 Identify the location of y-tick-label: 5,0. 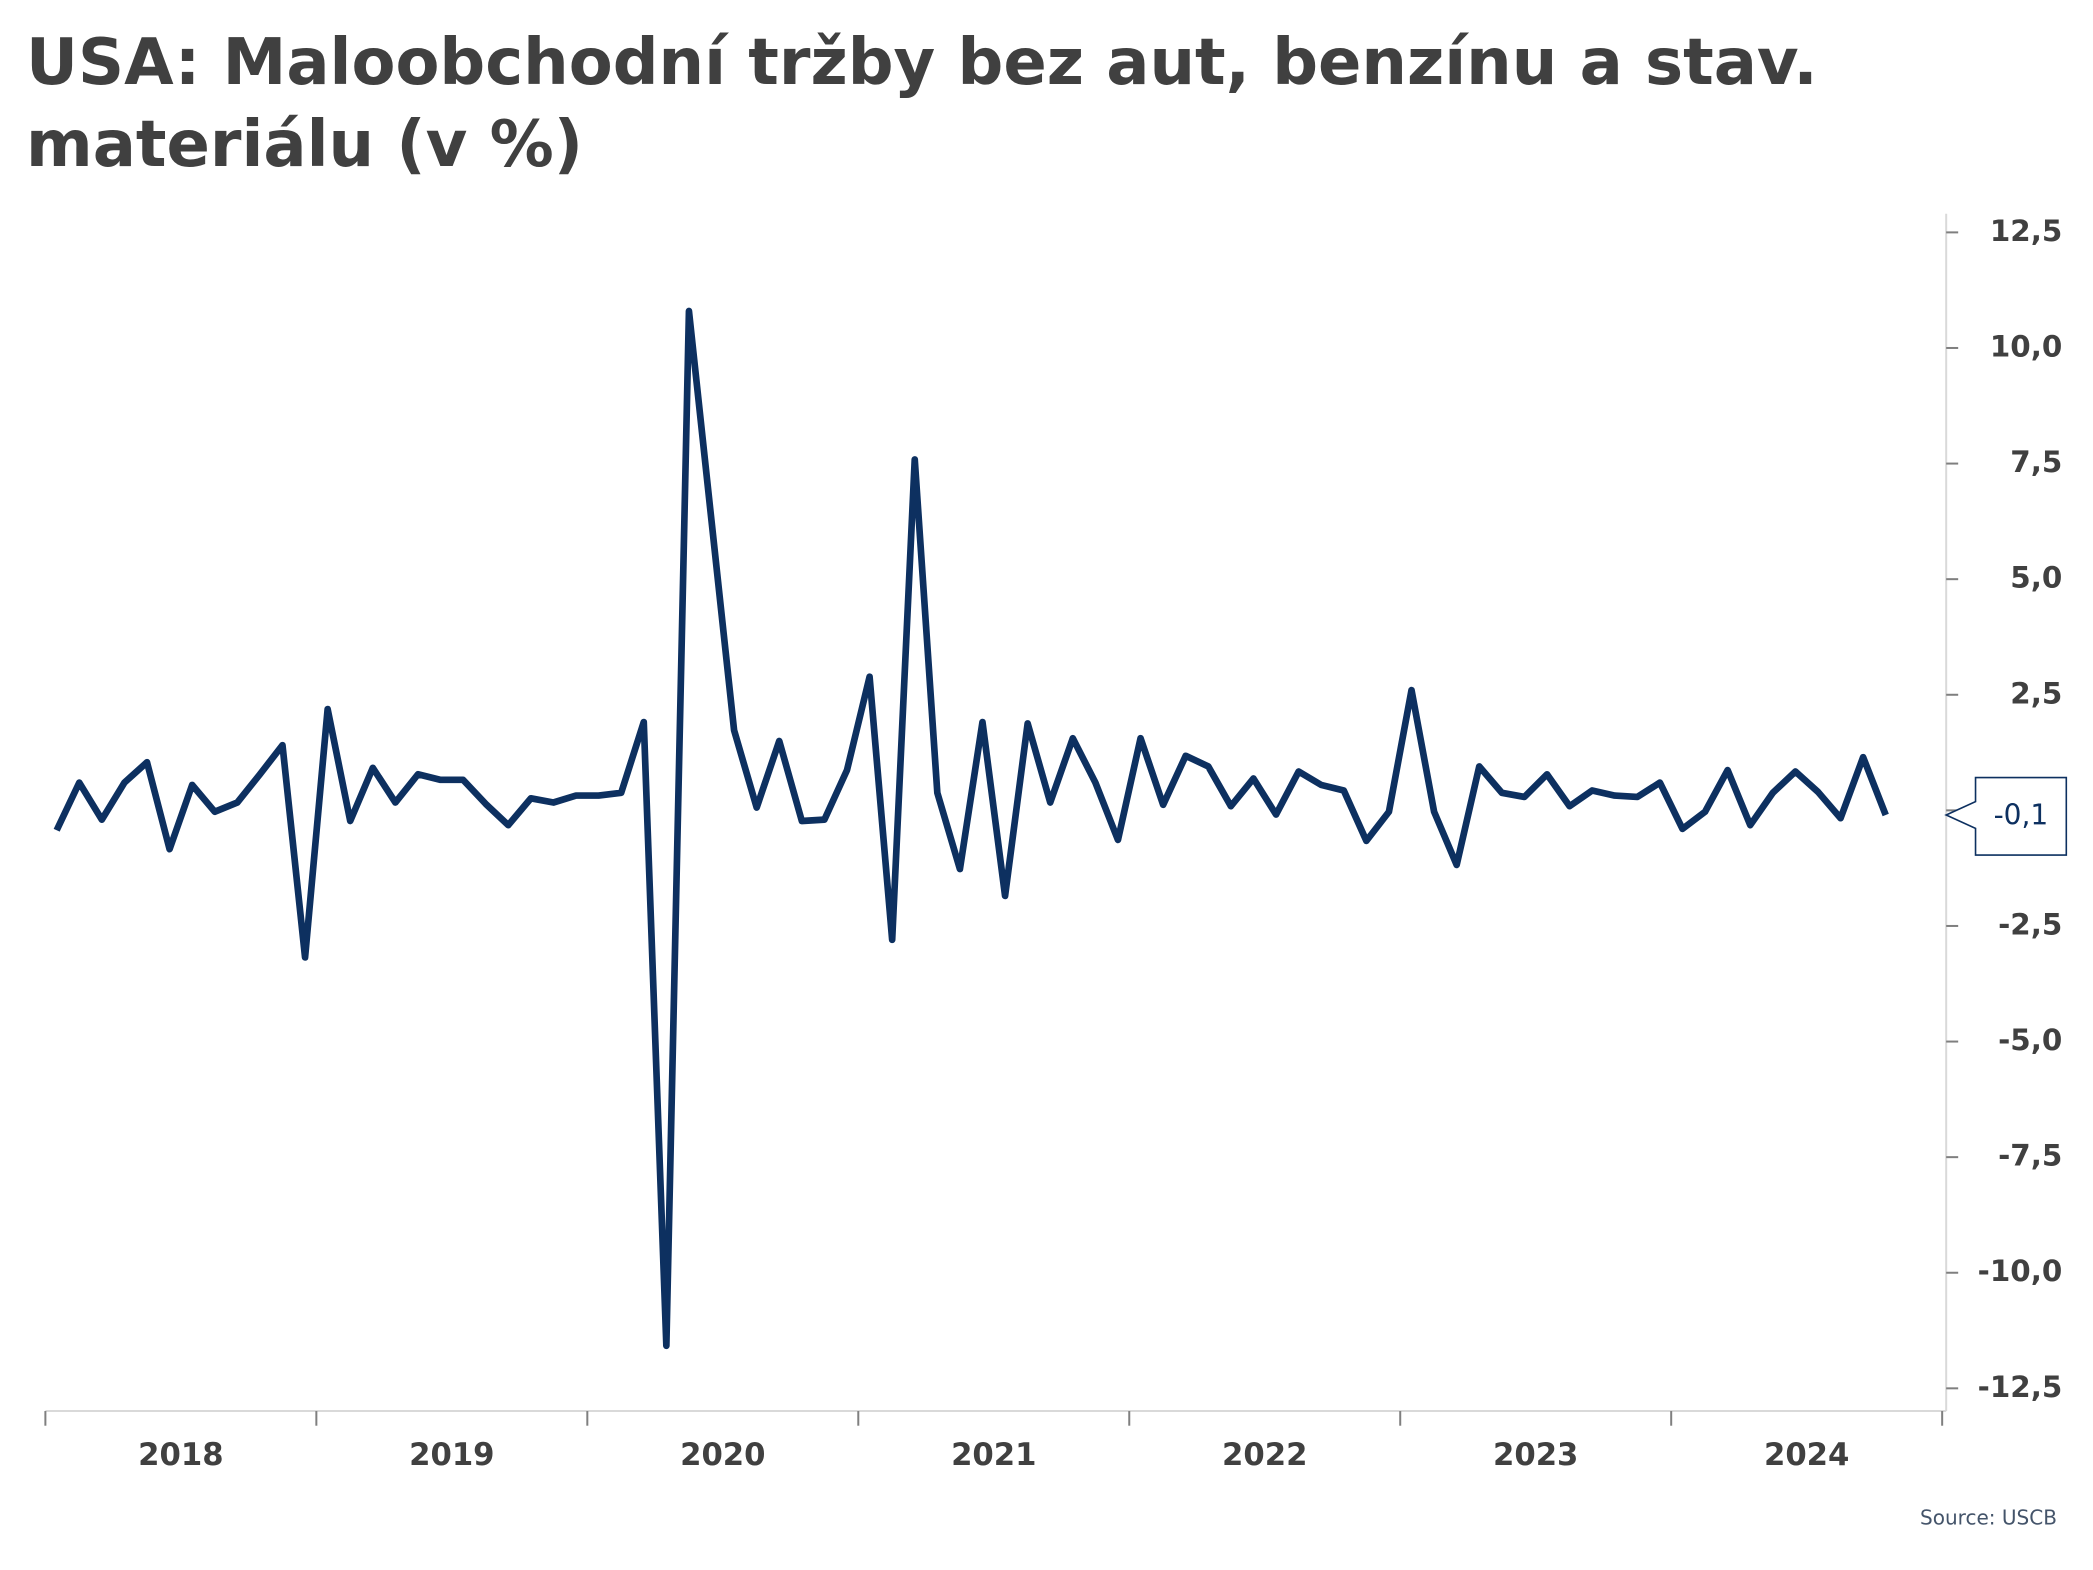
(2036, 578).